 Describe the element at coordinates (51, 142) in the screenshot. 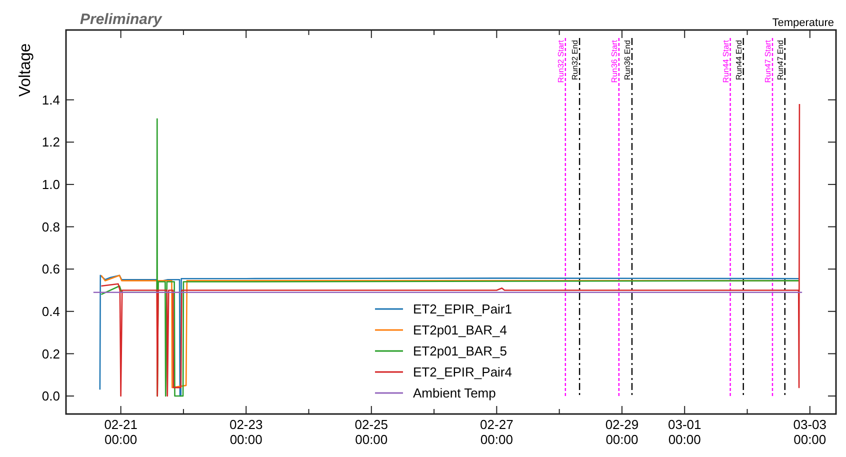

I see `y-tick-label: 1.2` at that location.